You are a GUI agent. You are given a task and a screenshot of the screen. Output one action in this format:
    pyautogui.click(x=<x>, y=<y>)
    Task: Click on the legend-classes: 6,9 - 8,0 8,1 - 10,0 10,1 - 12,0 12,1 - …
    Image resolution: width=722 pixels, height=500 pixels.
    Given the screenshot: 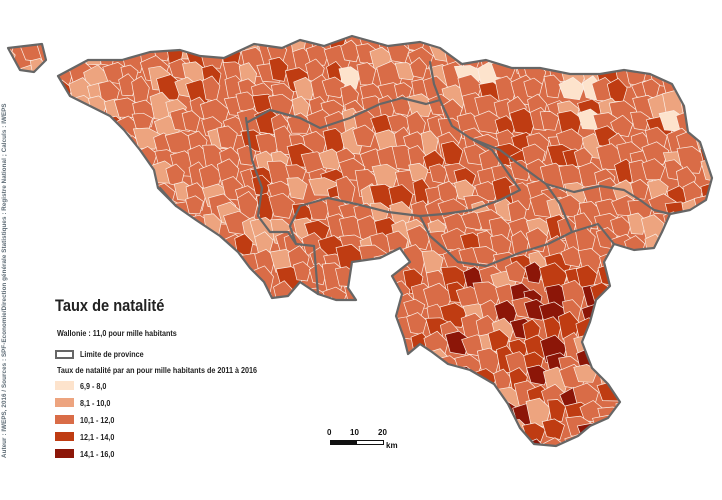 What is the action you would take?
    pyautogui.click(x=87, y=423)
    